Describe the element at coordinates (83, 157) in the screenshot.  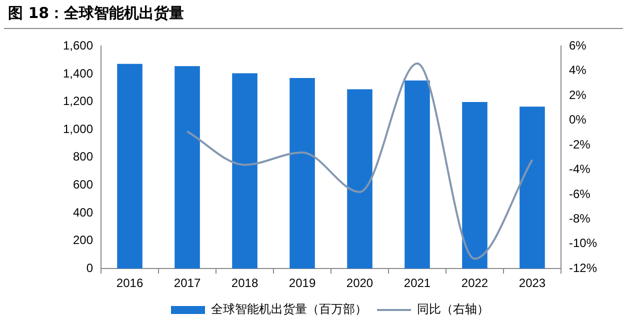
I see `y-tick-label: 800` at that location.